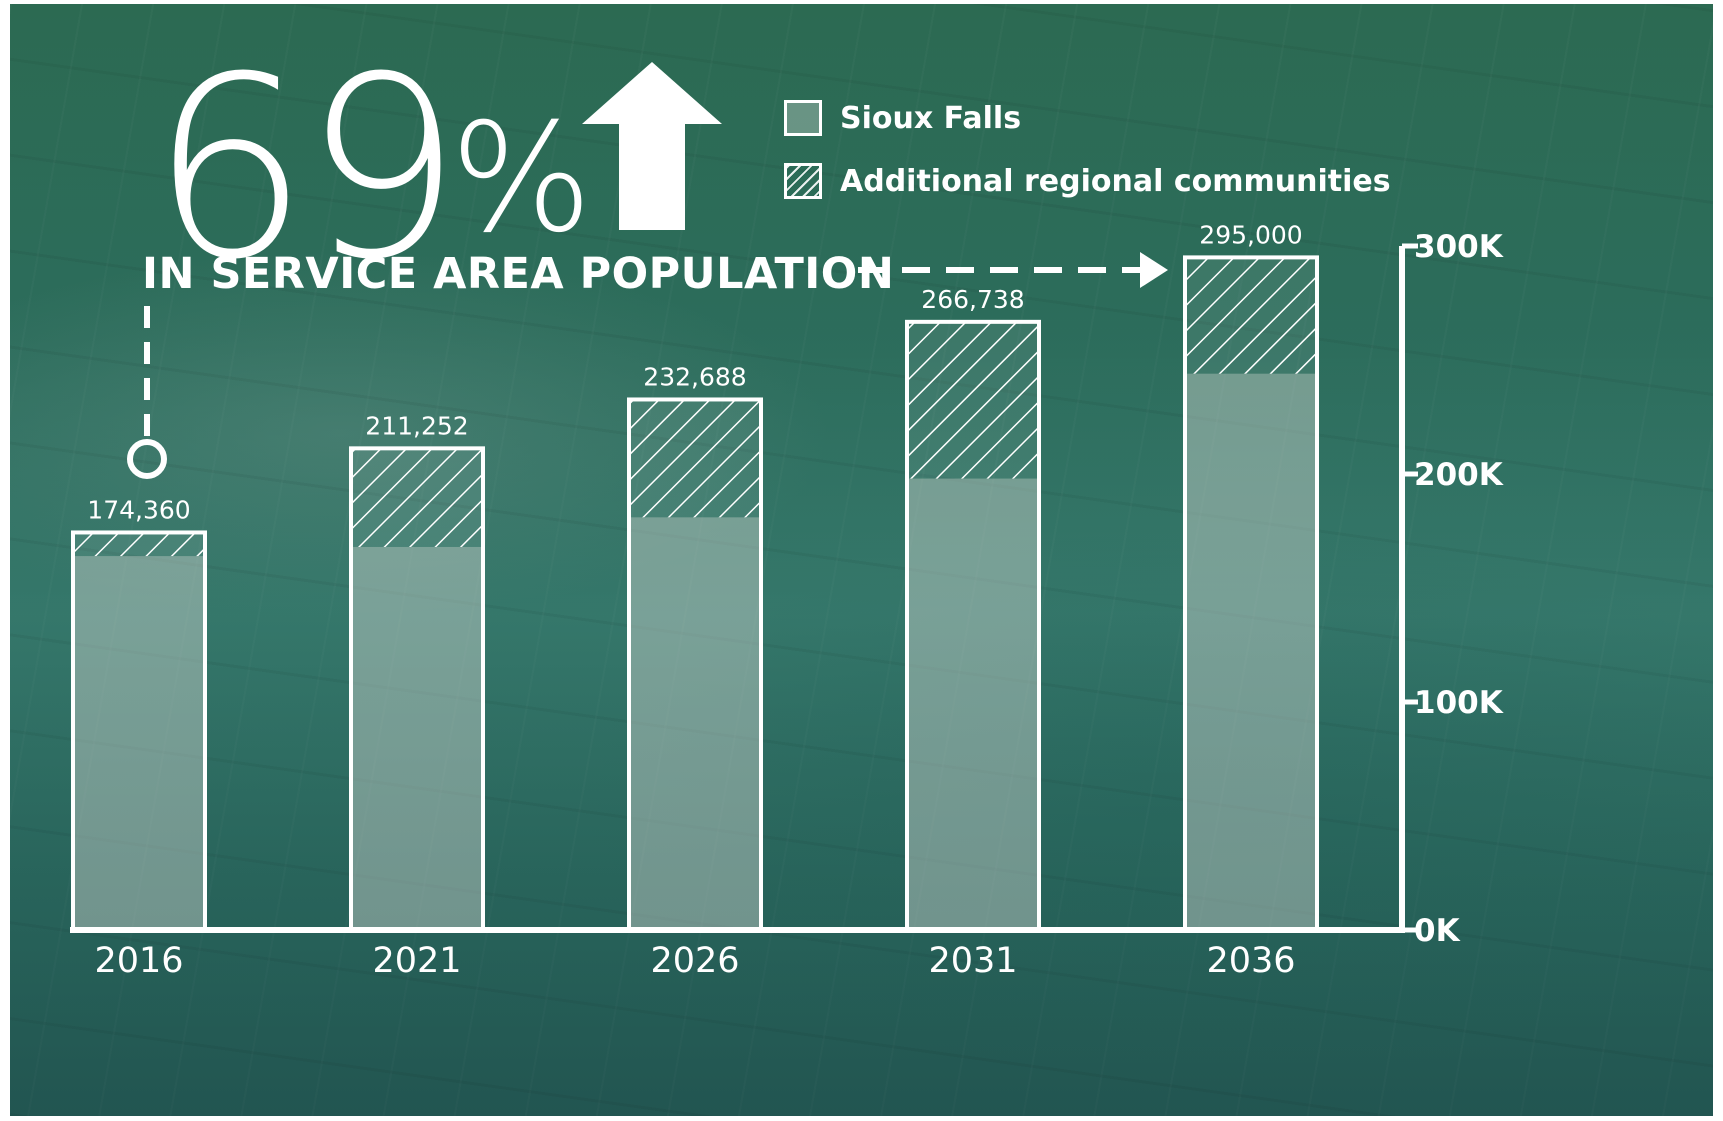 The image size is (1723, 1121). What do you see at coordinates (1115, 181) in the screenshot?
I see `legend-label: Additional regional communities` at bounding box center [1115, 181].